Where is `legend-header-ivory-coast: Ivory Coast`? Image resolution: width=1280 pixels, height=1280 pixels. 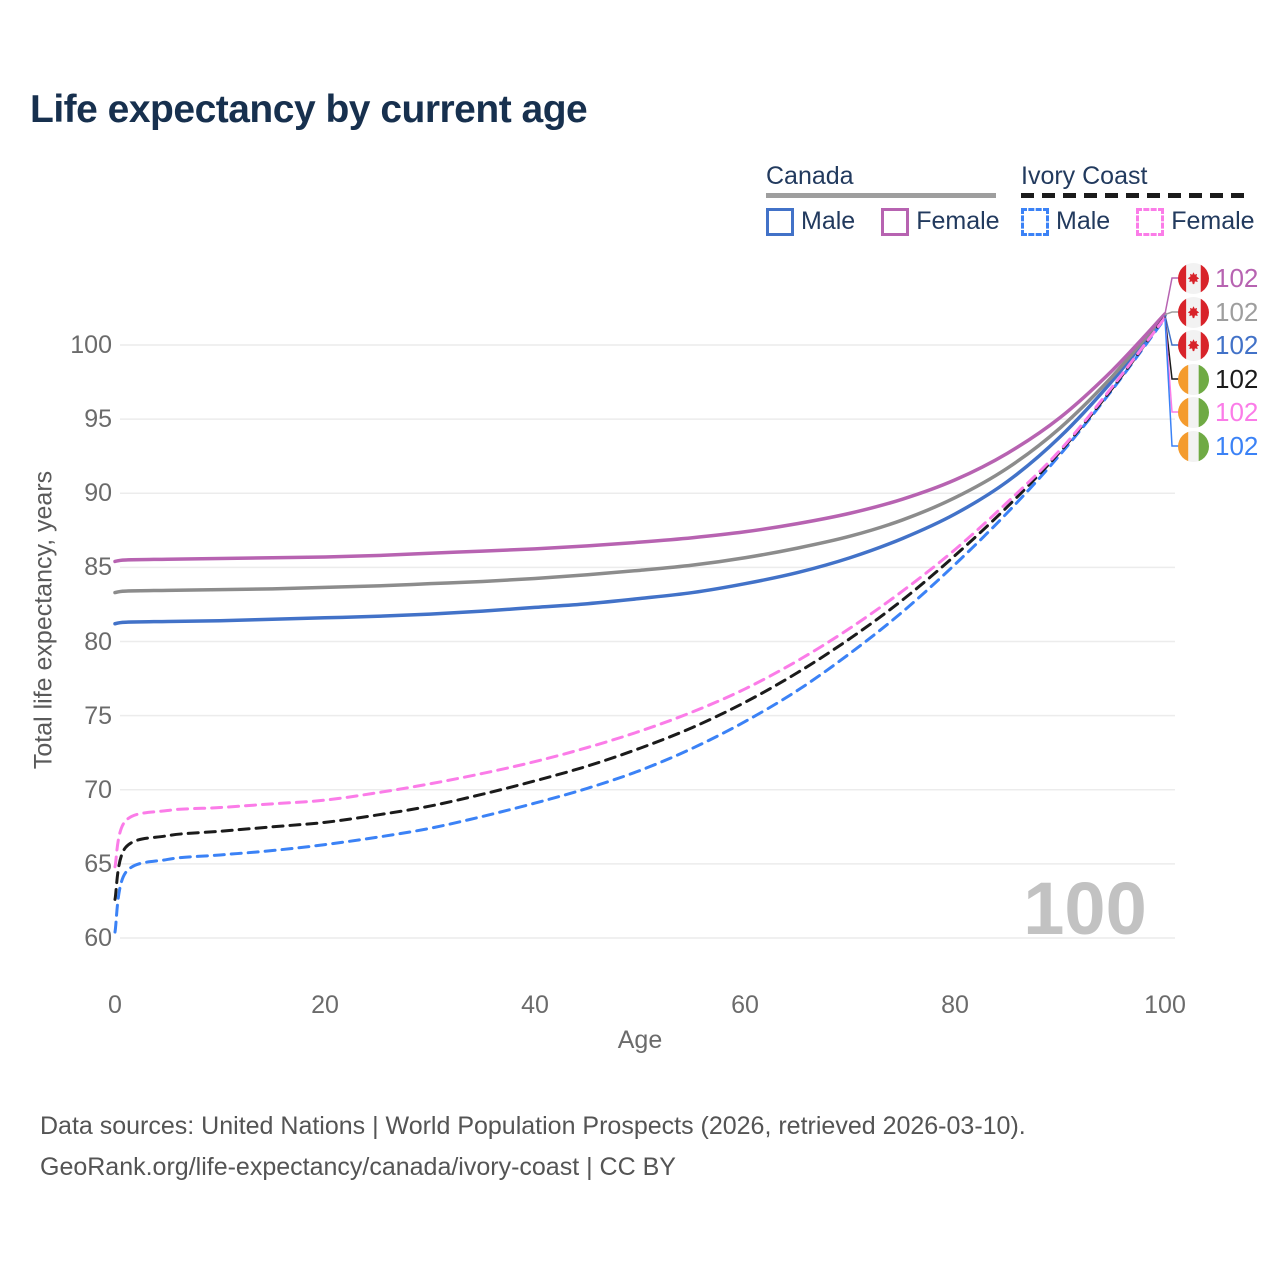
legend-header-ivory-coast: Ivory Coast is located at coordinates (1084, 176).